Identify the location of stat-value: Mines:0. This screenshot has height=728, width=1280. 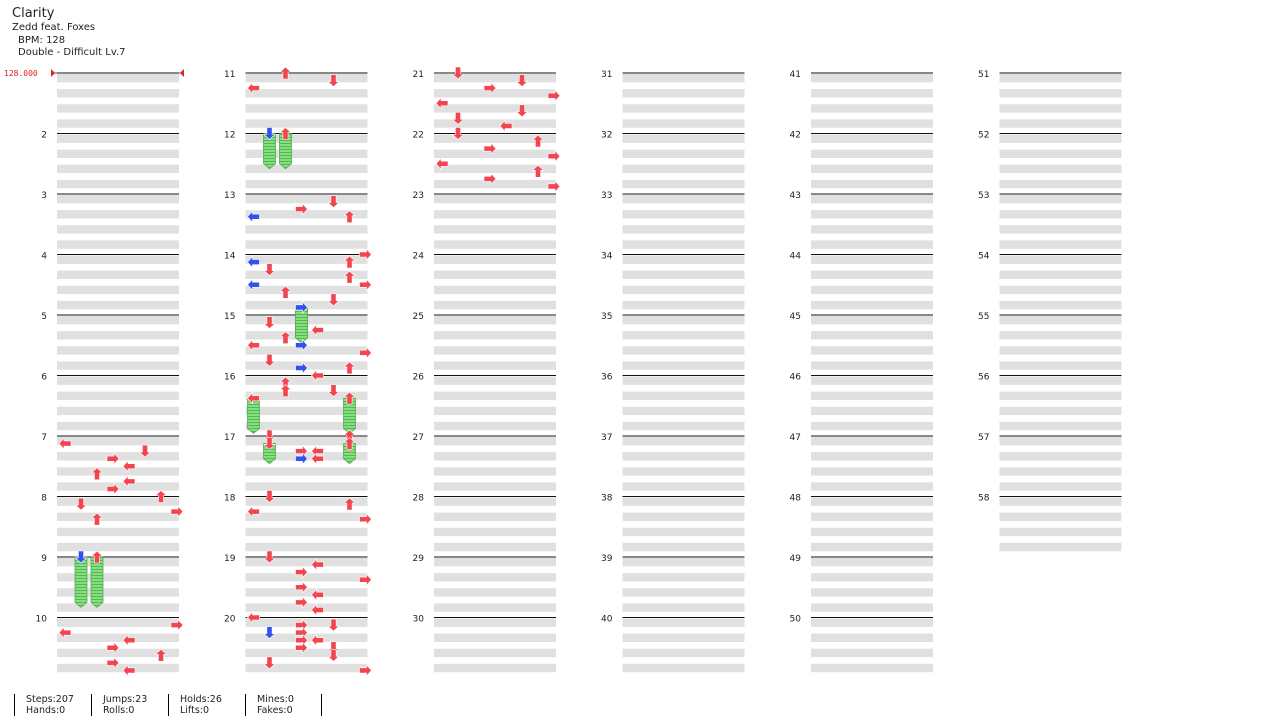
(275, 699).